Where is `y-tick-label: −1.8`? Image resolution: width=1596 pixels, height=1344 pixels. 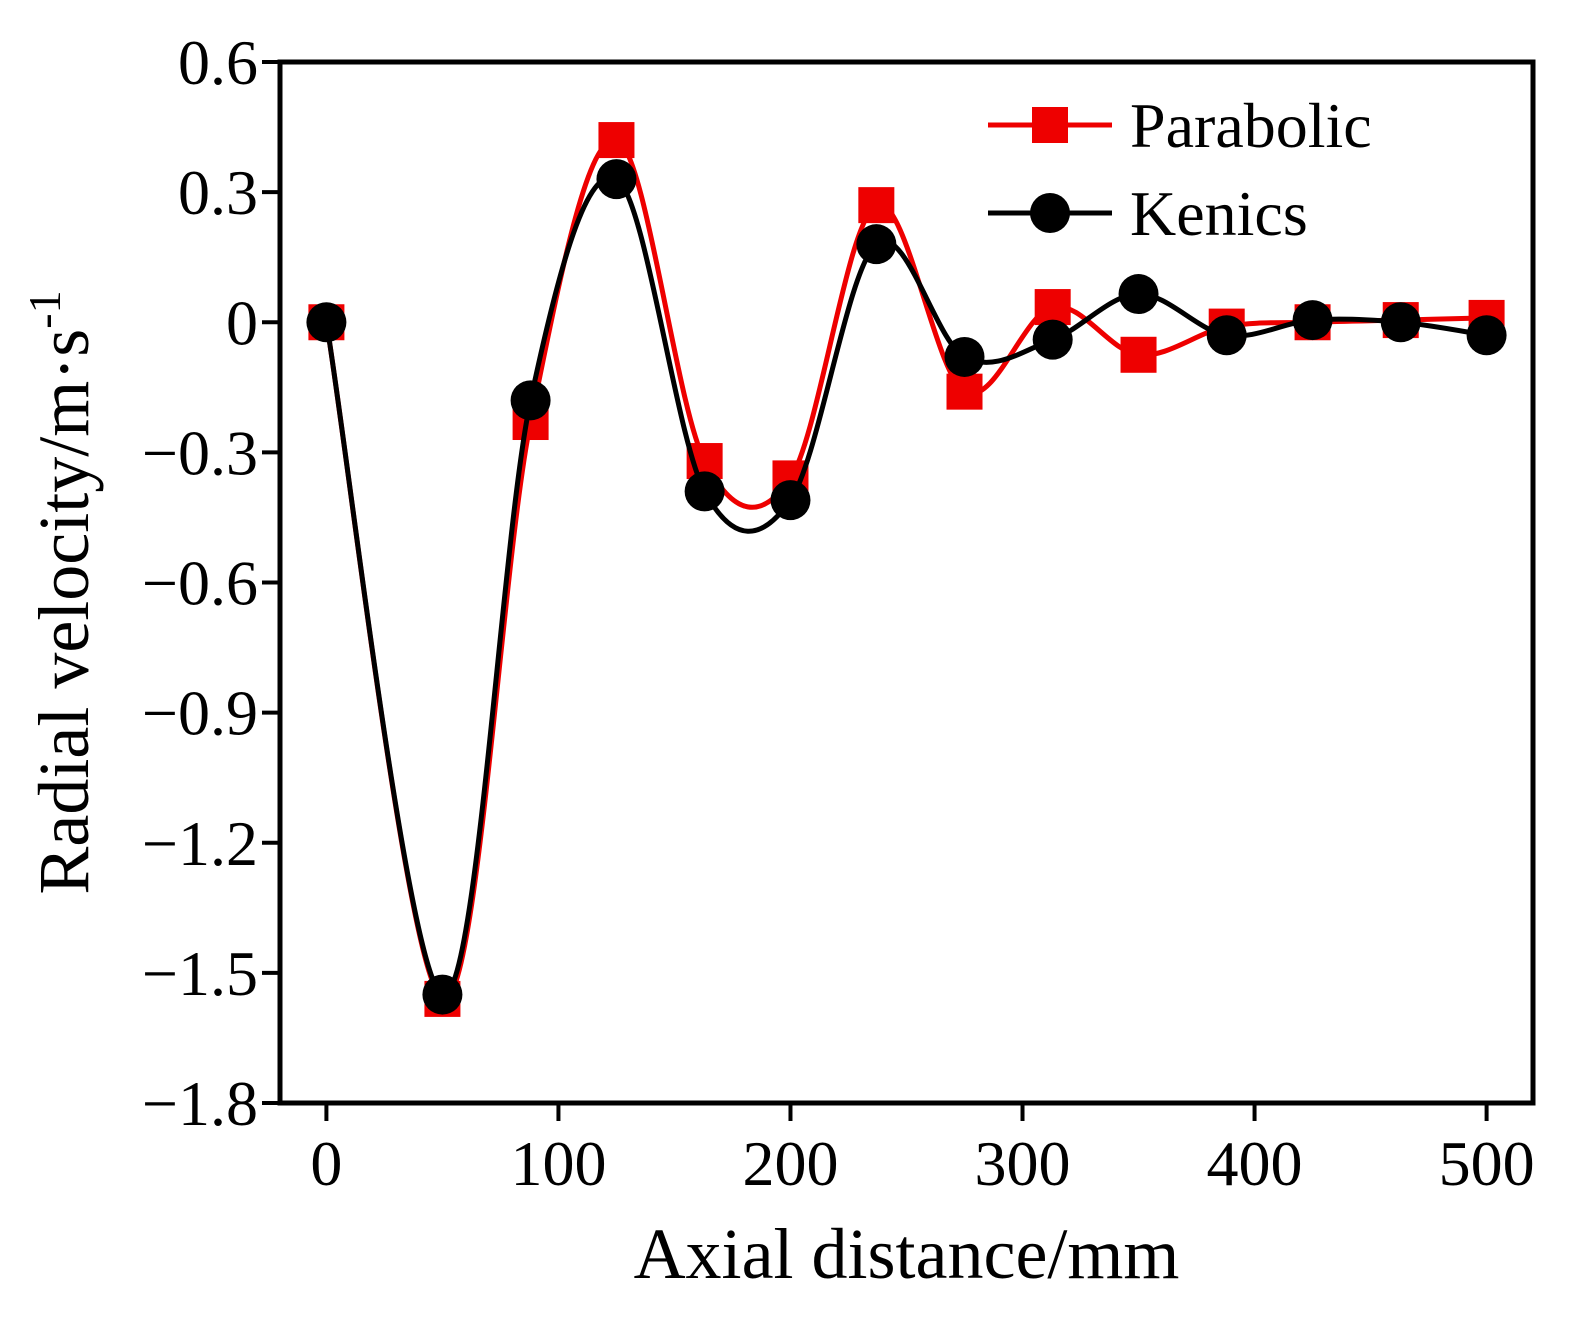
y-tick-label: −1.8 is located at coordinates (200, 1103).